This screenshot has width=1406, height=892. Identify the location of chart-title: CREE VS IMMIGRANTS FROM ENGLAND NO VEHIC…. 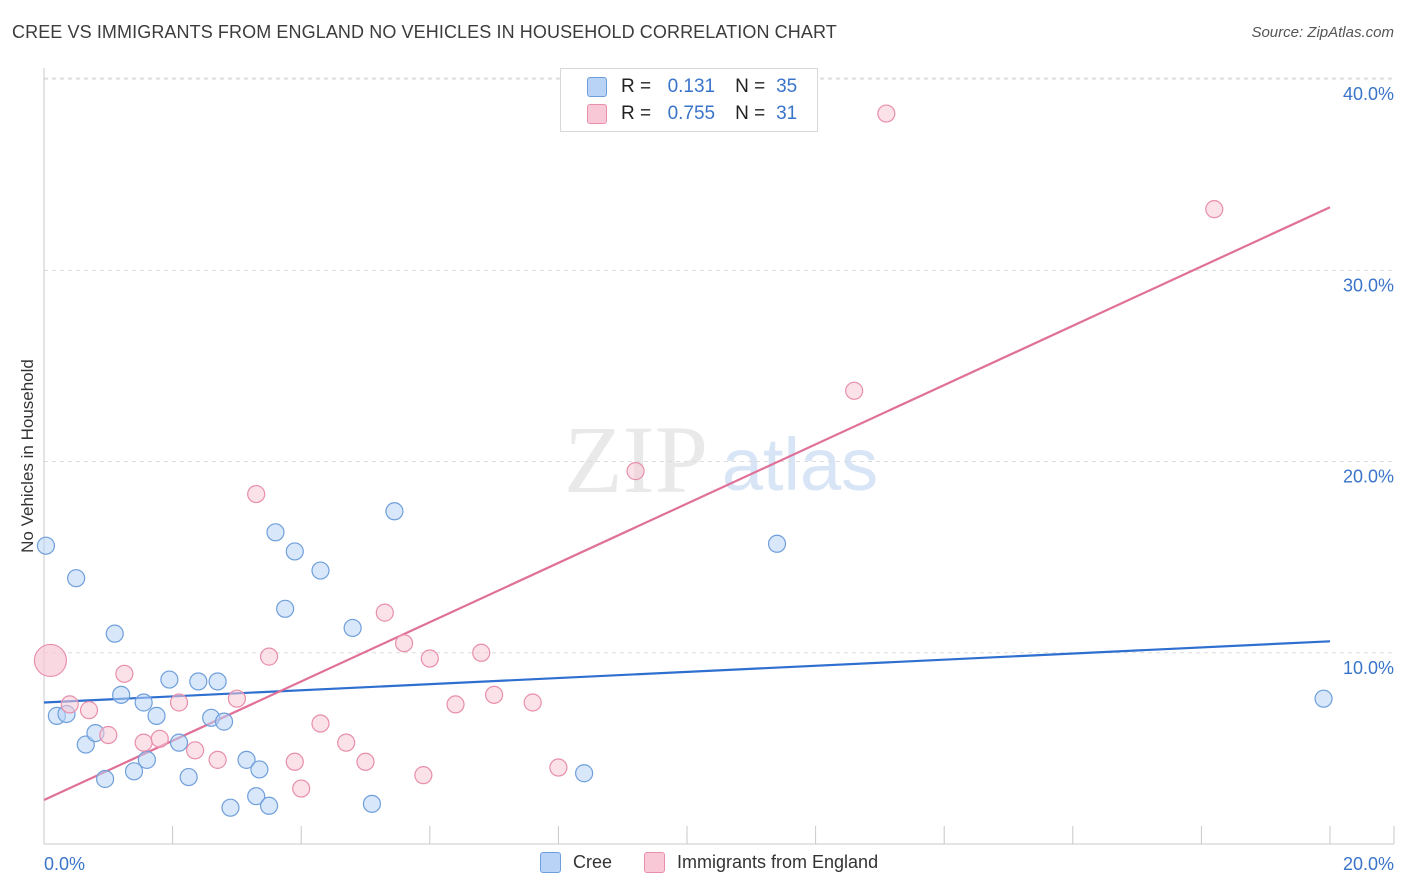
(424, 32).